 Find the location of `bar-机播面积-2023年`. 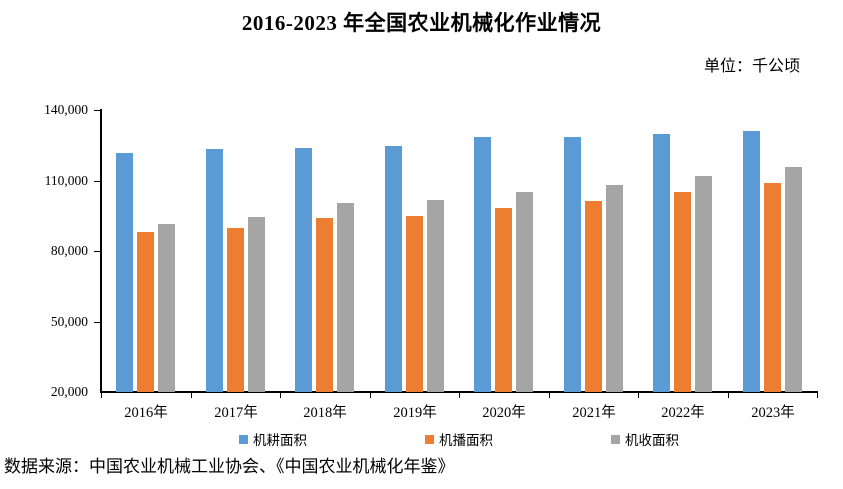

bar-机播面积-2023年 is located at coordinates (772, 287).